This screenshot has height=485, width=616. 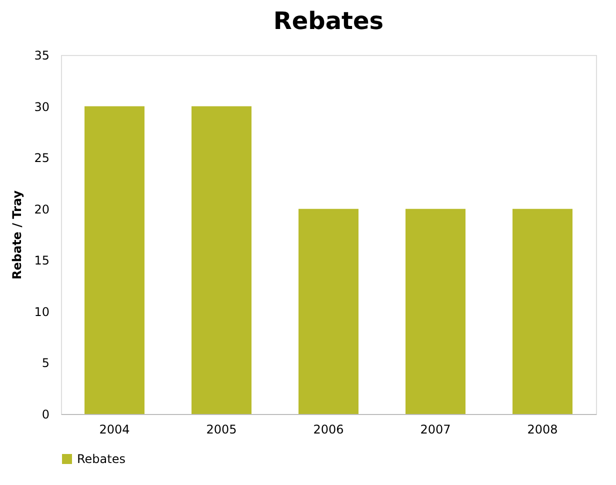 I want to click on x-tick-label: 2005, so click(x=221, y=429).